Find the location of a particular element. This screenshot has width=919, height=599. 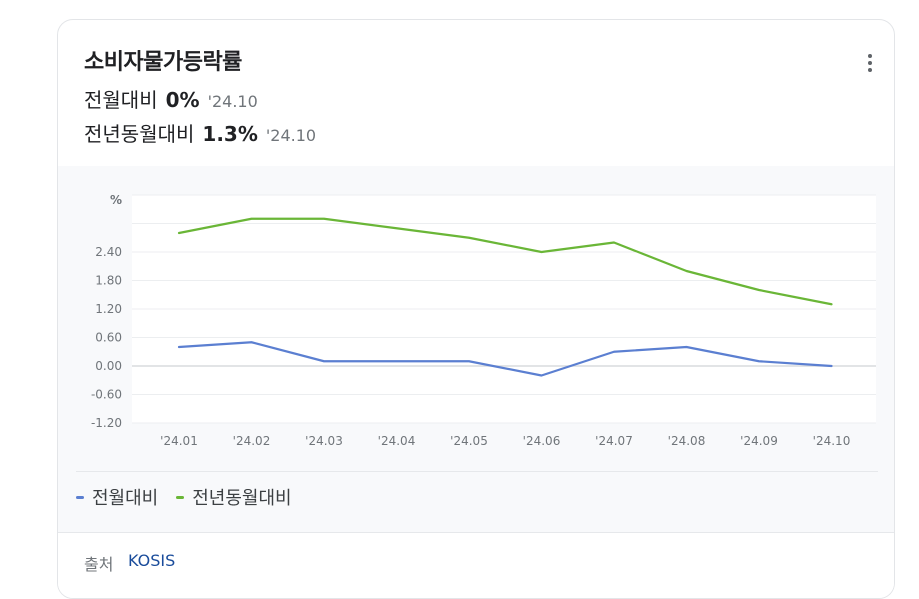

x-tick-label: '24.06 is located at coordinates (542, 441).